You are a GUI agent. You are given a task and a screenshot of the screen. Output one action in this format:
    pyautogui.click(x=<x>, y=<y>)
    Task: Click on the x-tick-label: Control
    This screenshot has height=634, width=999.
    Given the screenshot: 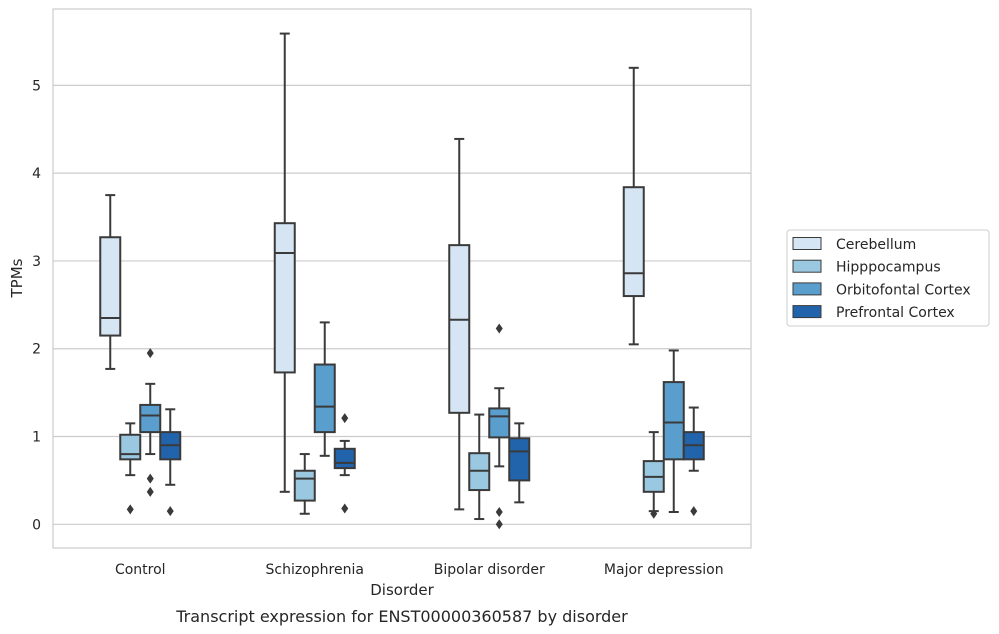 What is the action you would take?
    pyautogui.click(x=140, y=570)
    